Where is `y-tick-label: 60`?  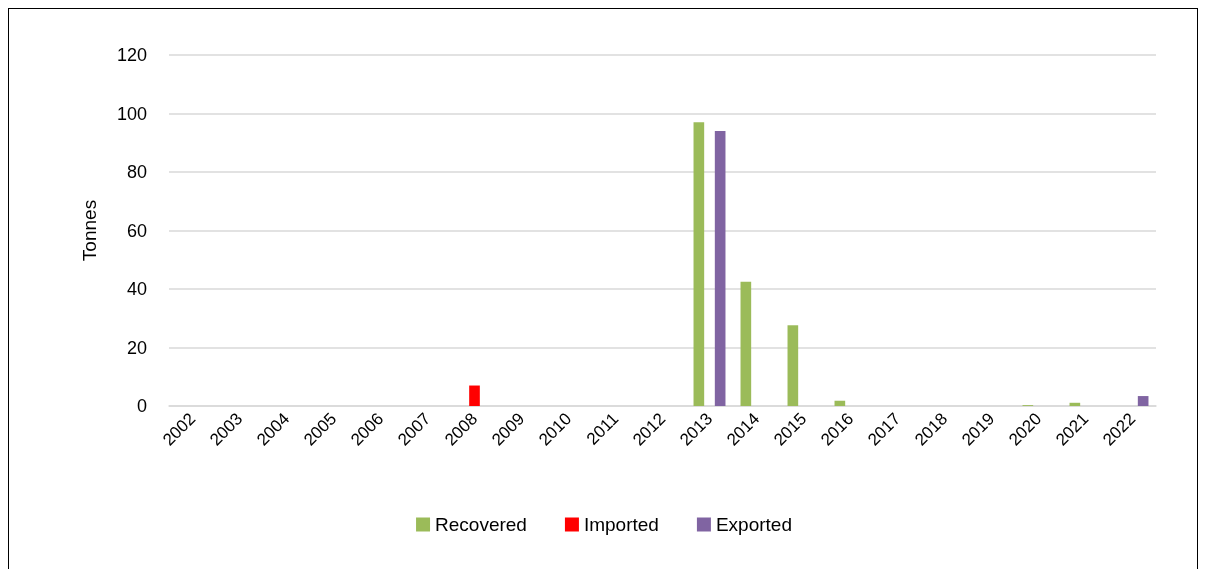
y-tick-label: 60 is located at coordinates (136, 230).